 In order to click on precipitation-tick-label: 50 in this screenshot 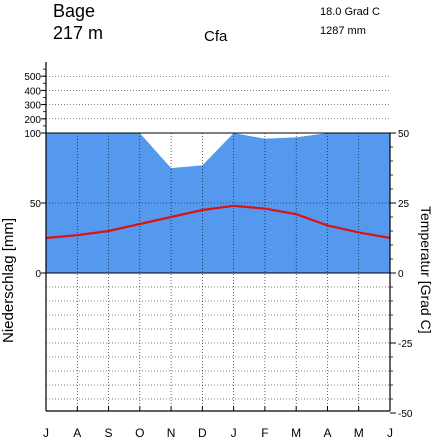, I will do `click(36, 204)`.